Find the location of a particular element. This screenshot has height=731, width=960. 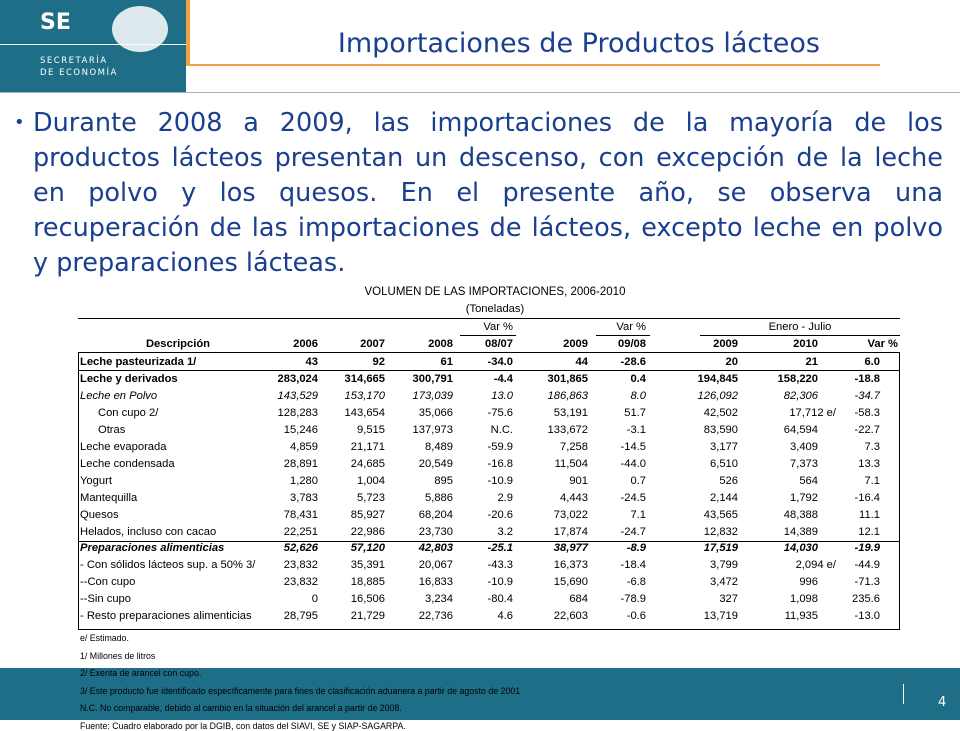

table-cell: 13.3 is located at coordinates (869, 463).